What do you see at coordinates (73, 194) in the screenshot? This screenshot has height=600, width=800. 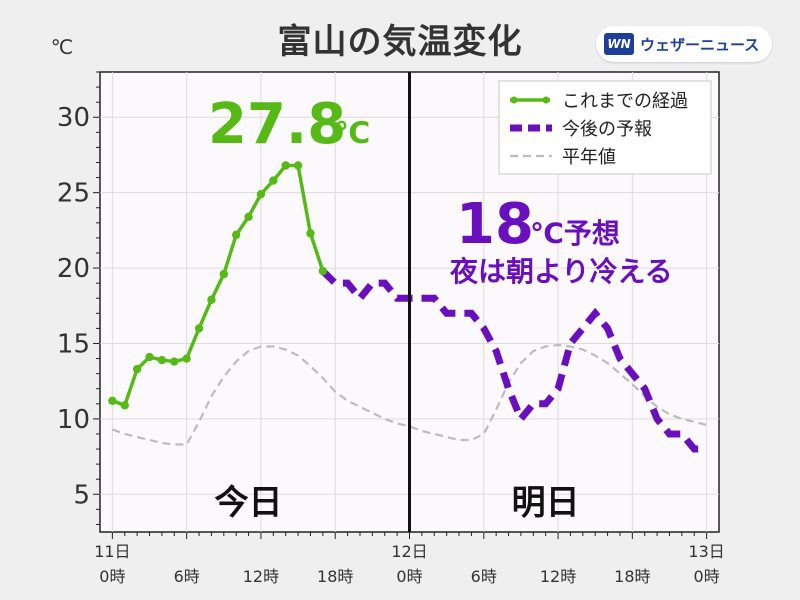 I see `y-tick-label: 25` at bounding box center [73, 194].